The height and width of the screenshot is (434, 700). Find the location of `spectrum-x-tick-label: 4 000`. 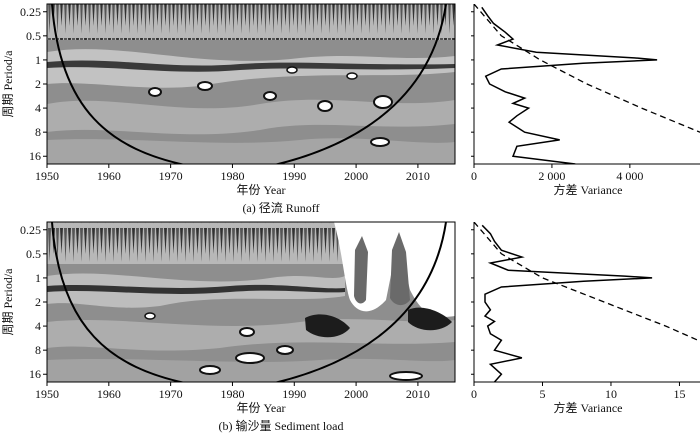

spectrum-x-tick-label: 4 000 is located at coordinates (629, 176).